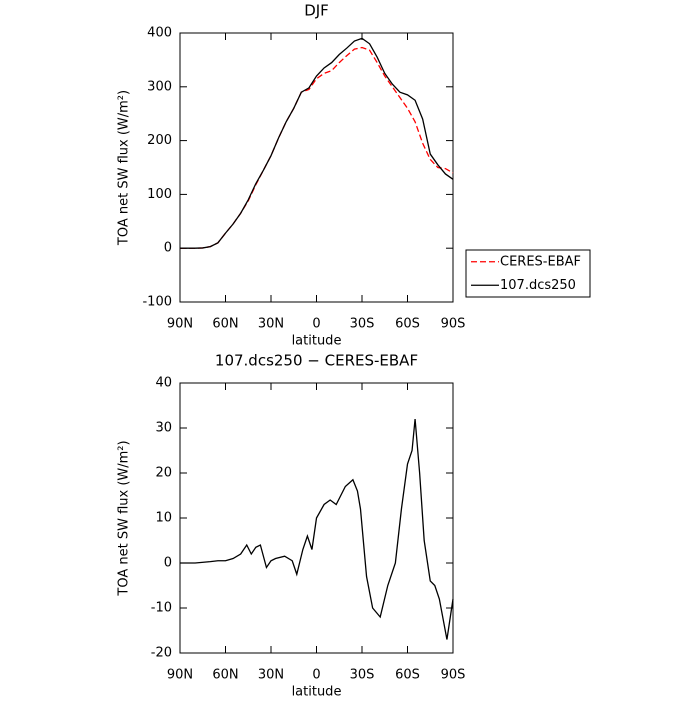 The width and height of the screenshot is (700, 704). I want to click on y-tick-label: 40, so click(163, 383).